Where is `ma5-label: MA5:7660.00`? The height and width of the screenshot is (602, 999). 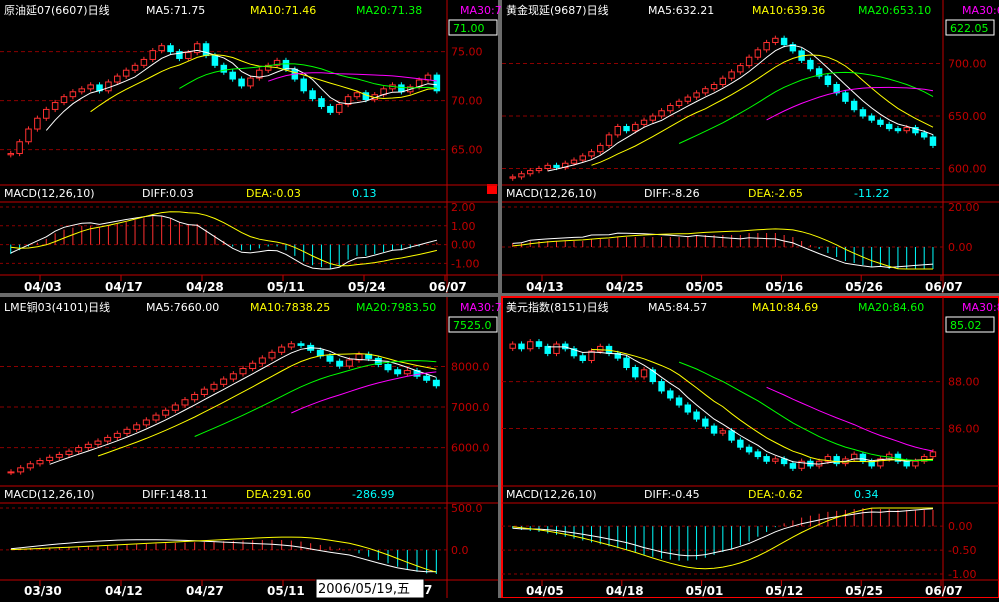
ma5-label: MA5:7660.00 is located at coordinates (182, 307).